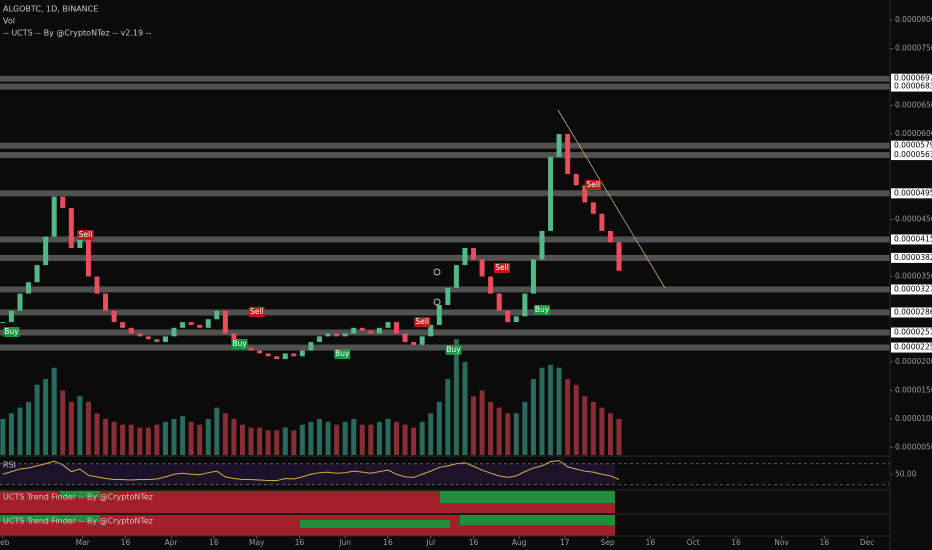 This screenshot has height=550, width=932. Describe the element at coordinates (913, 347) in the screenshot. I see `level-label: 0.00002253` at that location.